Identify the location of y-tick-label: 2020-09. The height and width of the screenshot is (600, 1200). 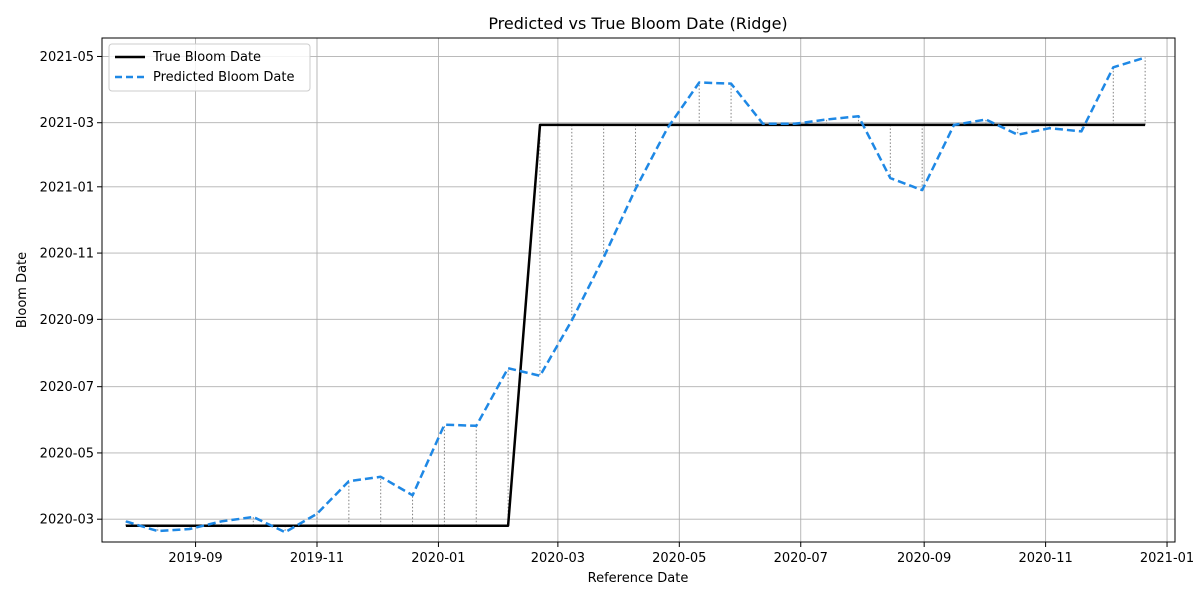
(67, 320).